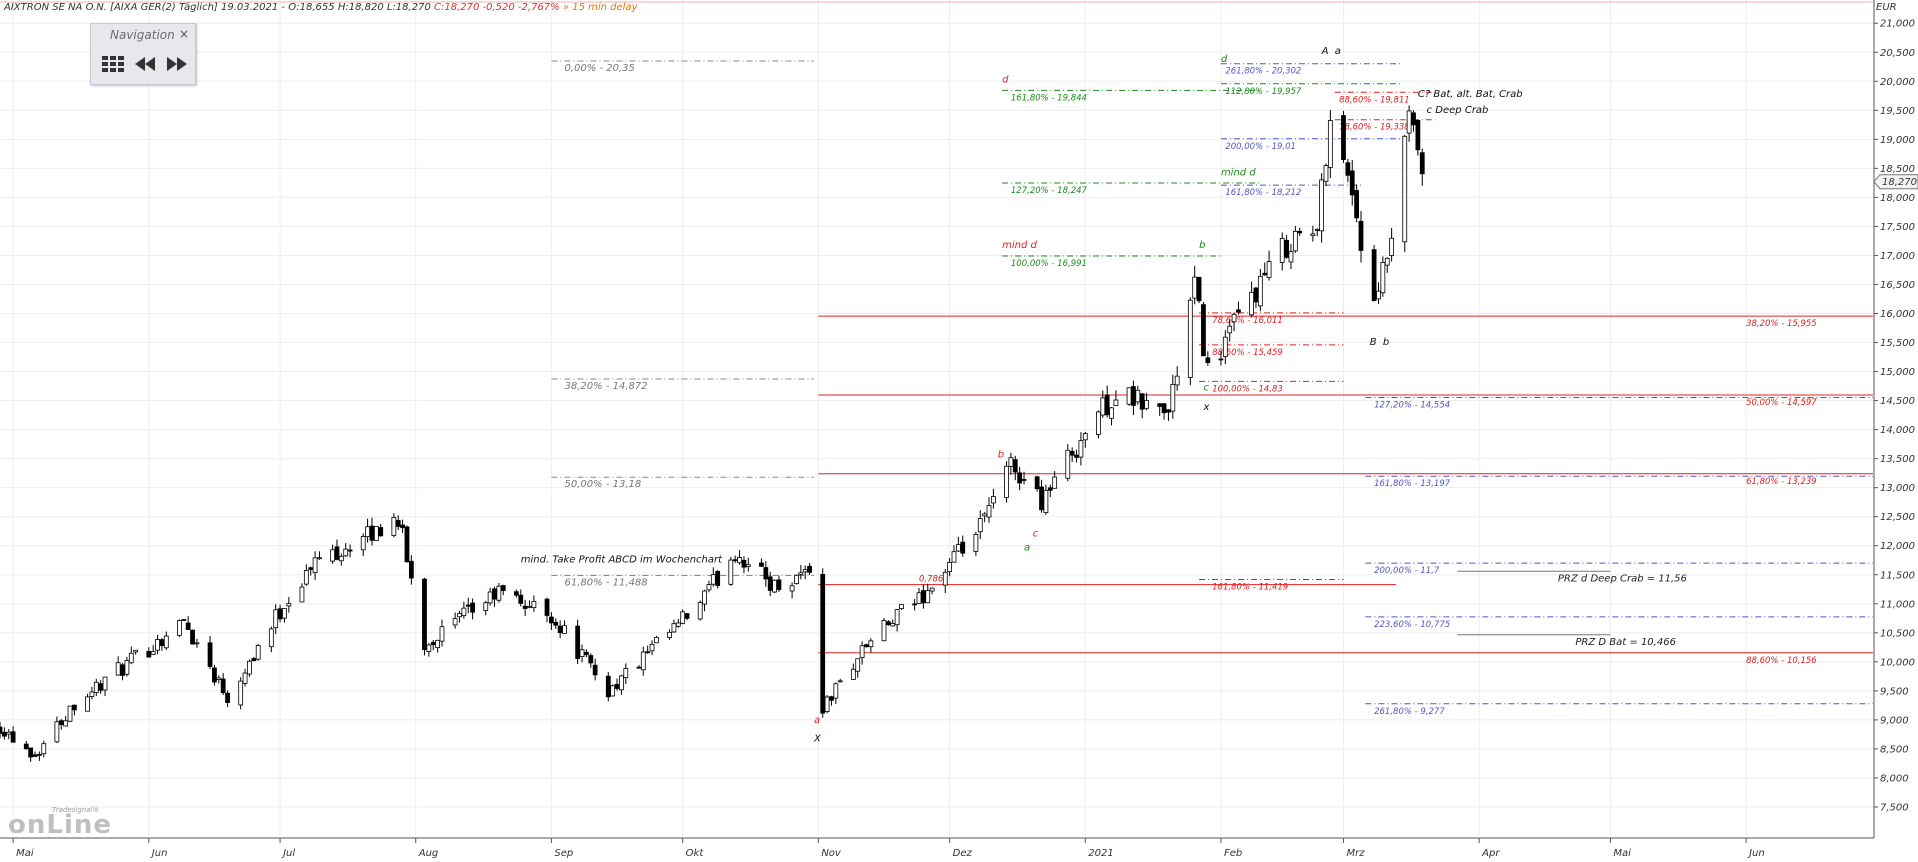 The width and height of the screenshot is (1918, 862). Describe the element at coordinates (1263, 72) in the screenshot. I see `fib-level-label: 261,80% - 20,302` at that location.